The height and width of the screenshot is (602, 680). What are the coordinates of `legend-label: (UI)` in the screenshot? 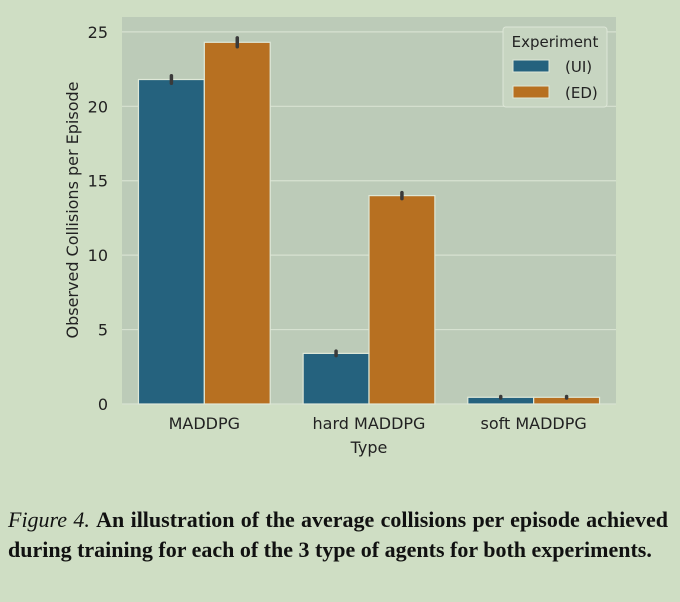 It's located at (578, 67).